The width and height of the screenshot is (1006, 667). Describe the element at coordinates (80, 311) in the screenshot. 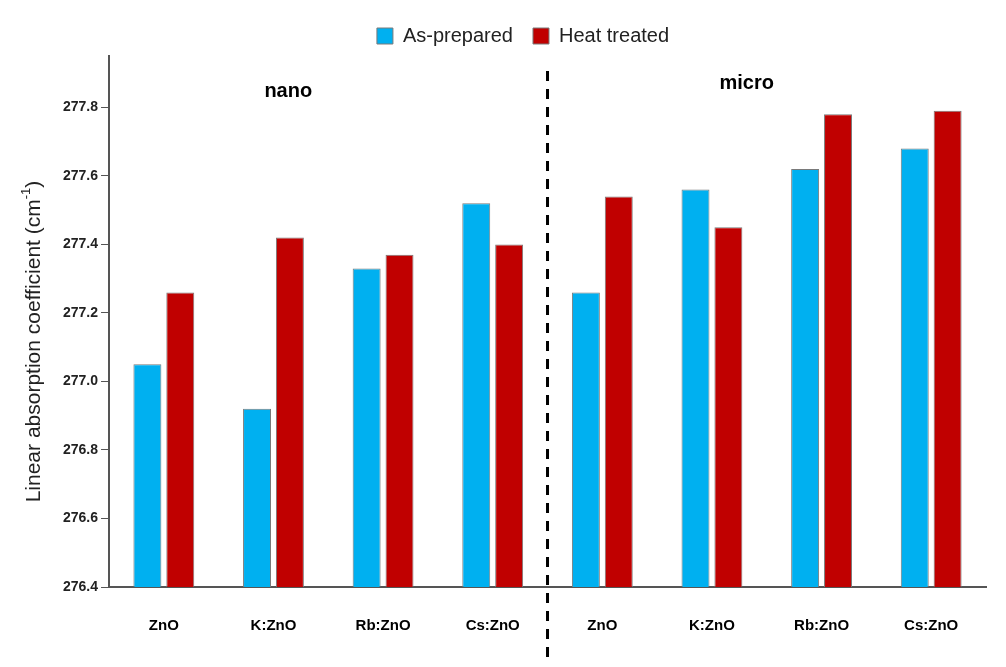

I see `y-tick-label: 277.2` at that location.